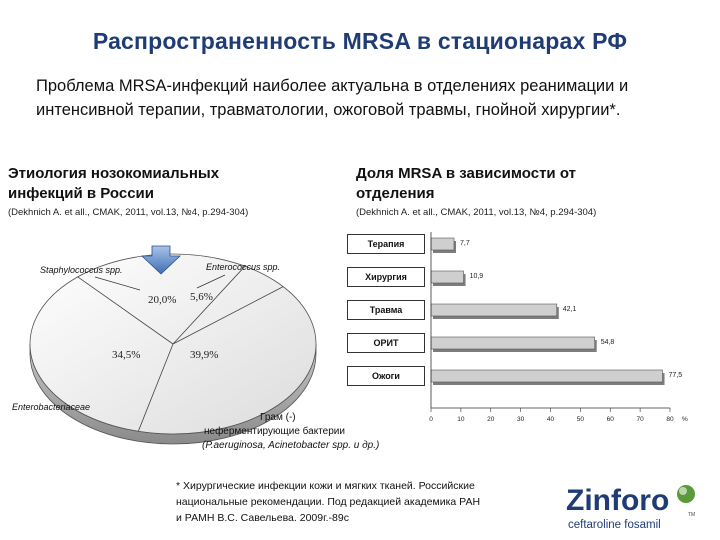  I want to click on bar-category-0: Терапия, so click(386, 244).